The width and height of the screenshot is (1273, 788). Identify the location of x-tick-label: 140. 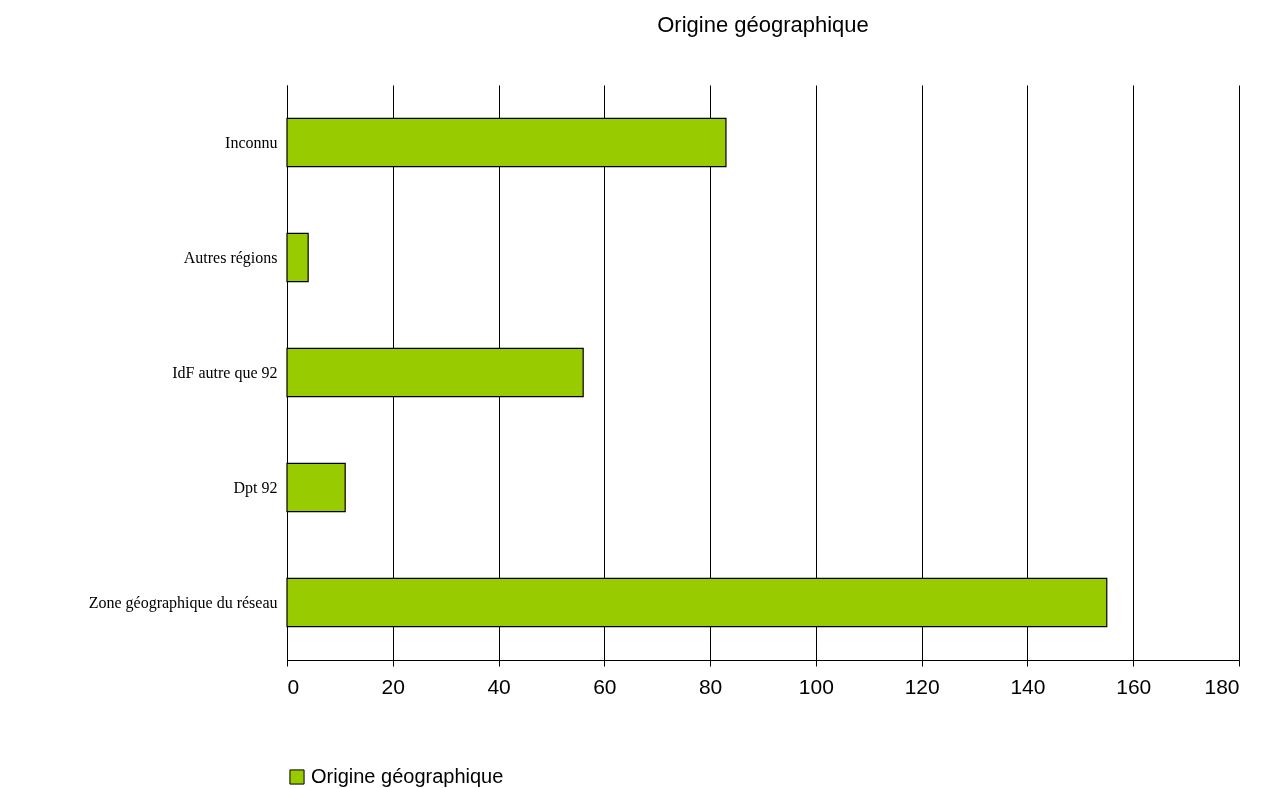
(1028, 686).